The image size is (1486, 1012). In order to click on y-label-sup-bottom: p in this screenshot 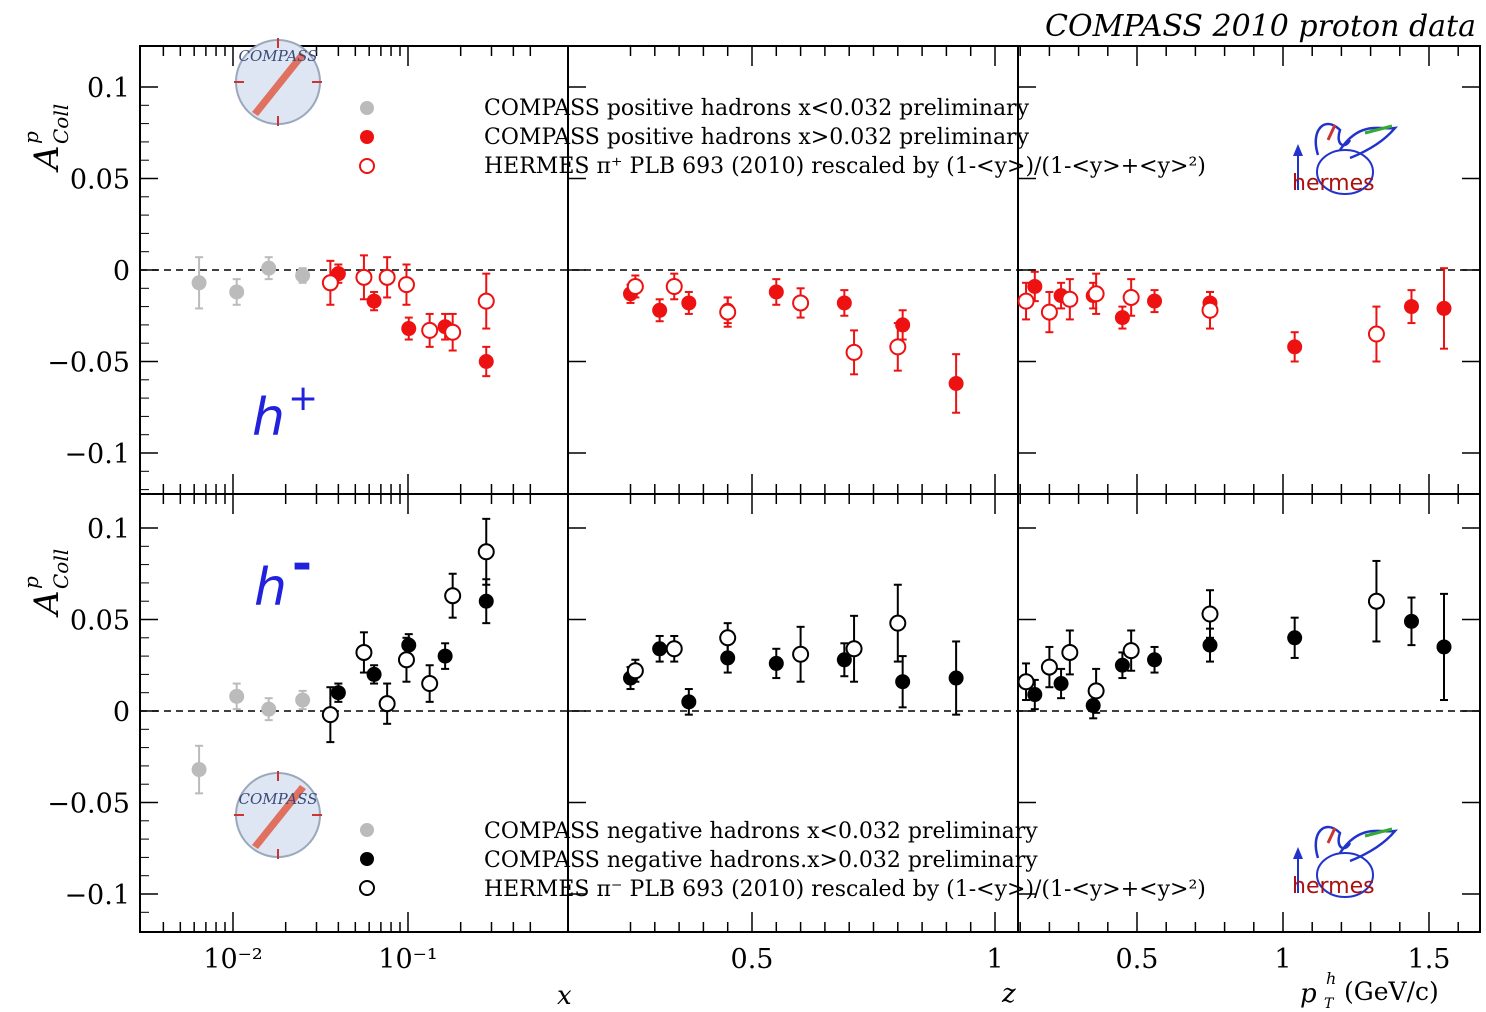, I will do `click(31, 582)`.